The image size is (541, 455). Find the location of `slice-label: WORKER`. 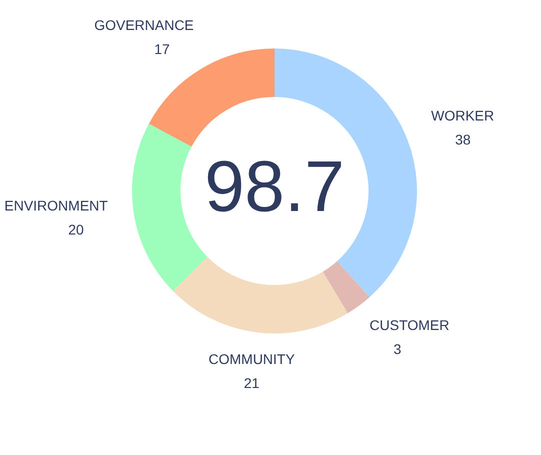

slice-label: WORKER is located at coordinates (462, 115).